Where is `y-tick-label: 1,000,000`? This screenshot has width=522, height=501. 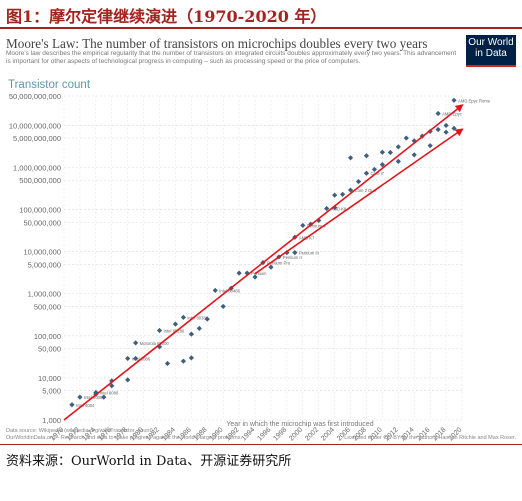
y-tick-label: 1,000,000 is located at coordinates (44, 294).